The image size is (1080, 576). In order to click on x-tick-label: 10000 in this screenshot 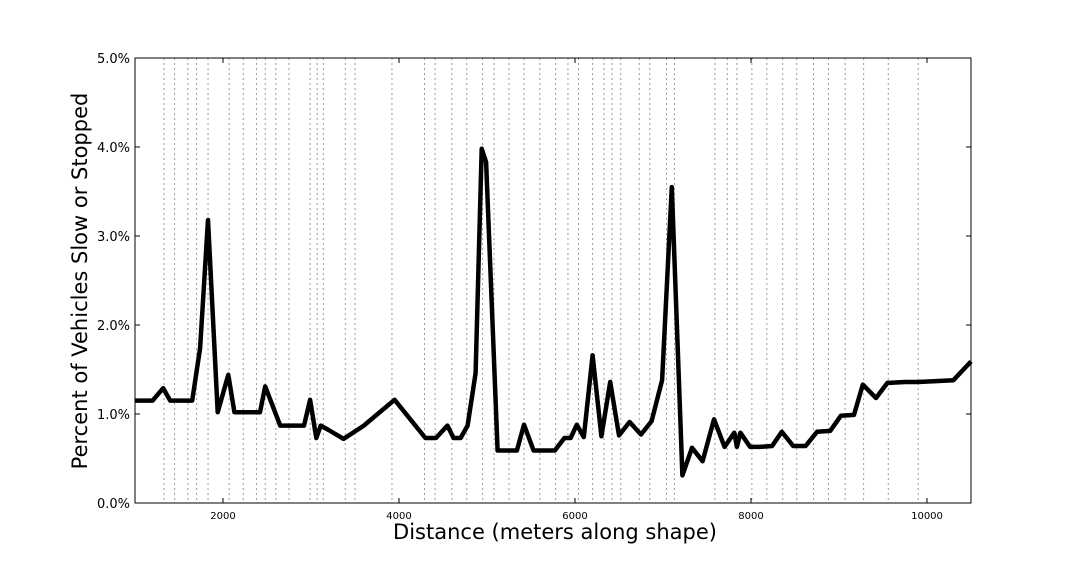, I will do `click(927, 516)`.